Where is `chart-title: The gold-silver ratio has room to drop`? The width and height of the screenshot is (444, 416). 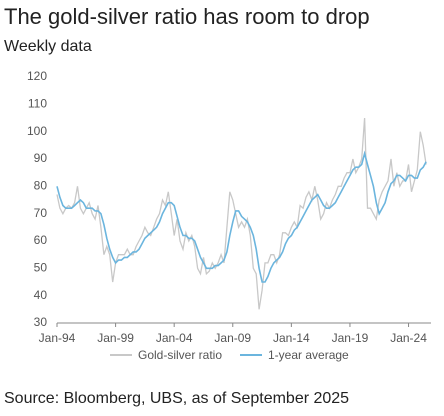 chart-title: The gold-silver ratio has room to drop is located at coordinates (187, 16).